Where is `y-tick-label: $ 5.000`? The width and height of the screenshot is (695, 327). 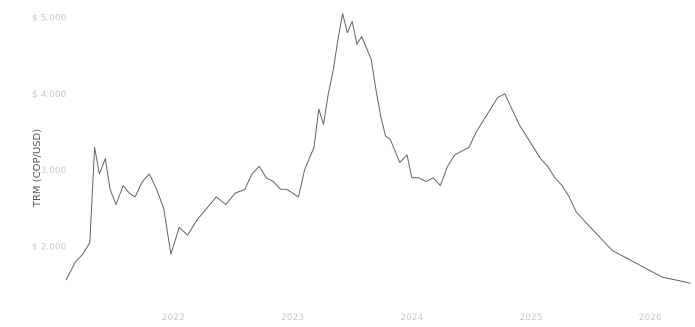 y-tick-label: $ 5.000 is located at coordinates (49, 18).